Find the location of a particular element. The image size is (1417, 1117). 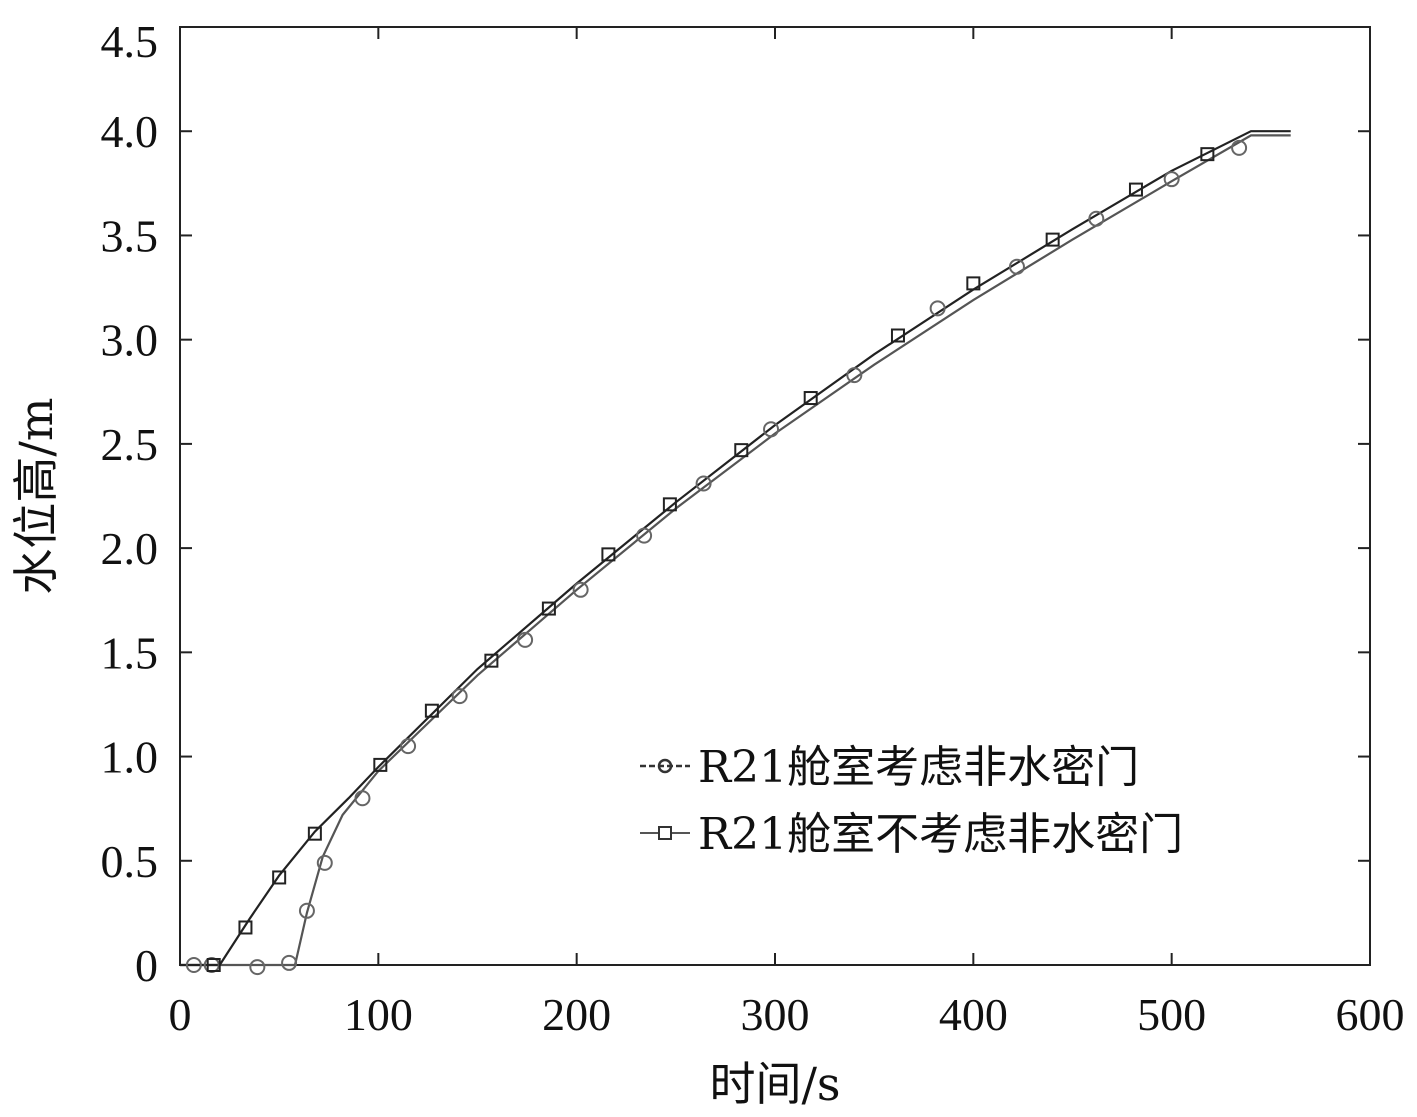

x-tick-label: 500 is located at coordinates (1171, 1014).